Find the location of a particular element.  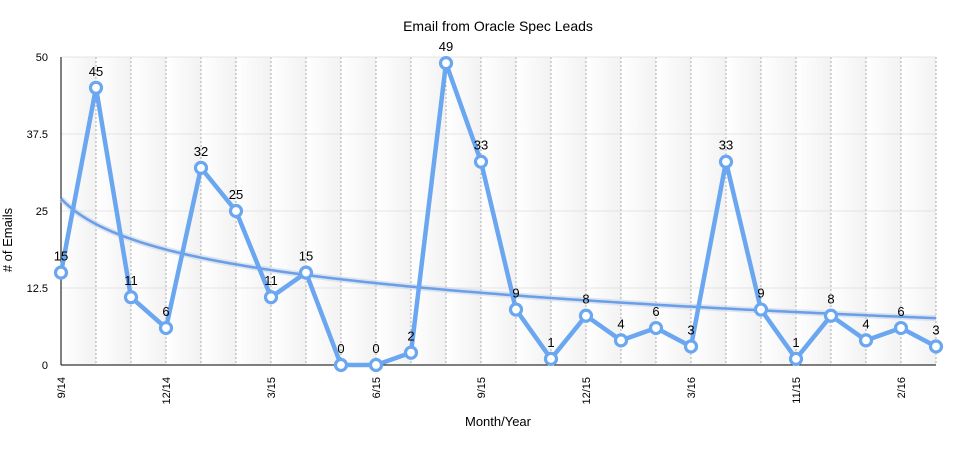

data-label: 45 is located at coordinates (96, 71).